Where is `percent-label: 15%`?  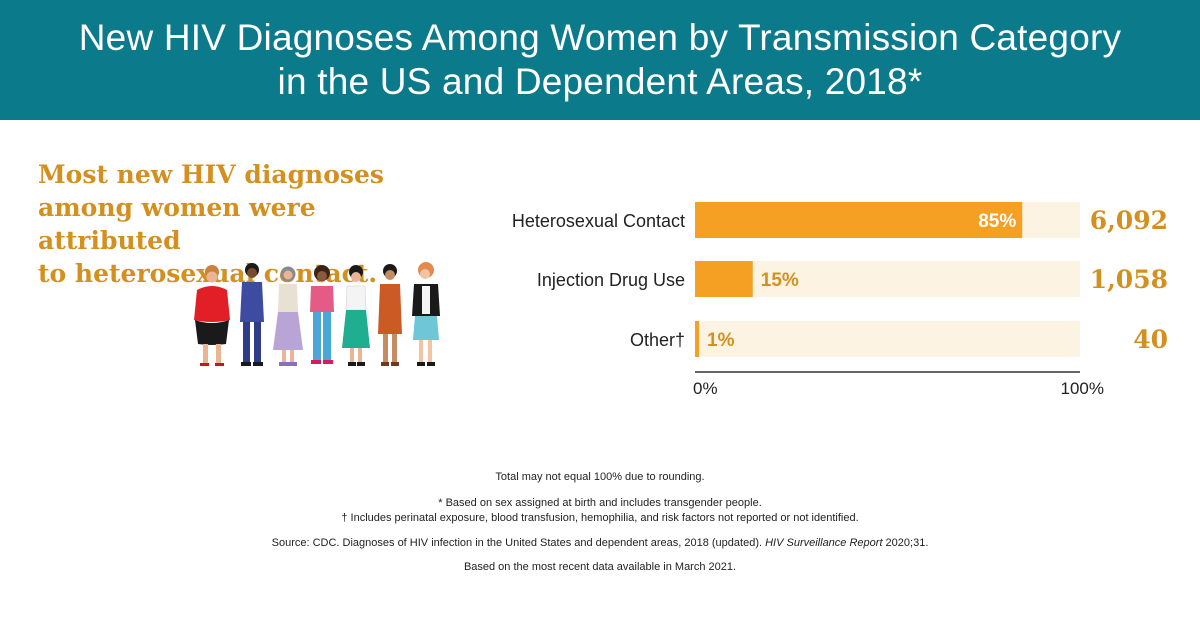
percent-label: 15% is located at coordinates (780, 280).